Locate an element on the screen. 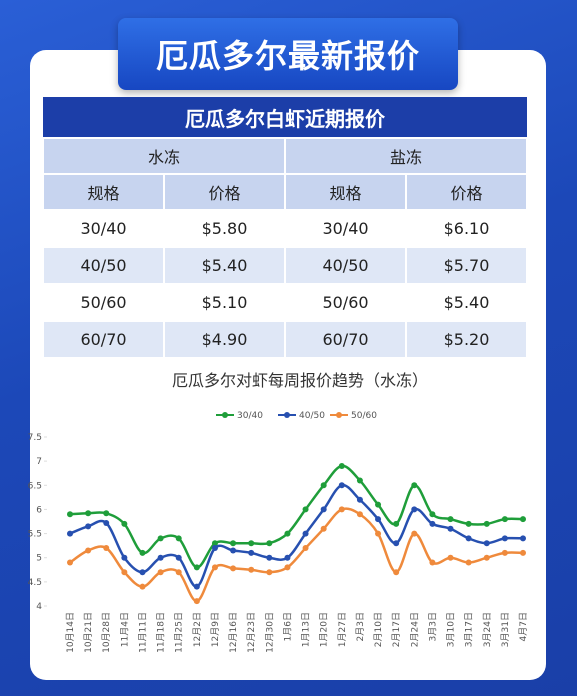 This screenshot has height=696, width=577. legend-label: 40/50 is located at coordinates (312, 416).